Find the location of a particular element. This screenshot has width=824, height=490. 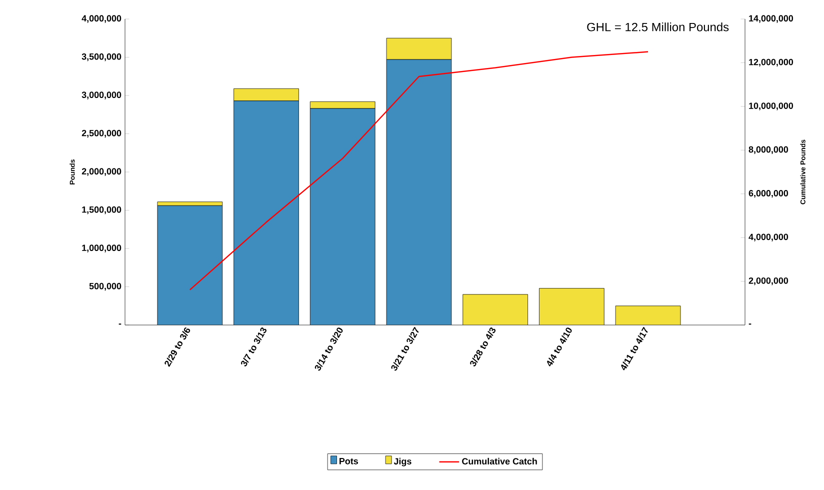

y2-tick-label: 2,000,000 is located at coordinates (768, 281).